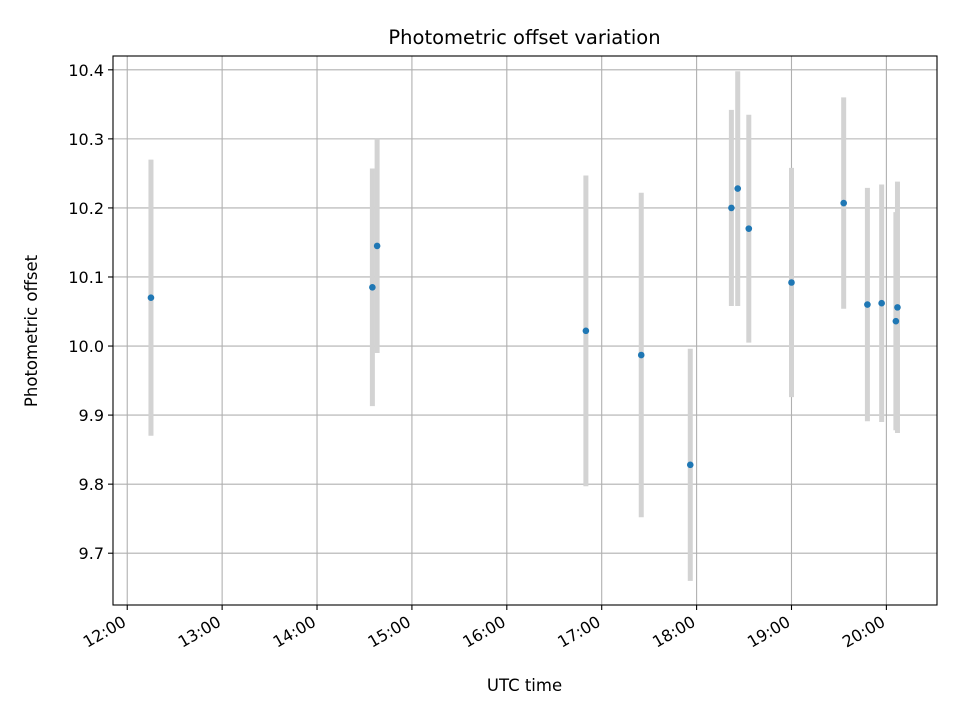  What do you see at coordinates (91, 415) in the screenshot?
I see `y-tick-label: 9.9` at bounding box center [91, 415].